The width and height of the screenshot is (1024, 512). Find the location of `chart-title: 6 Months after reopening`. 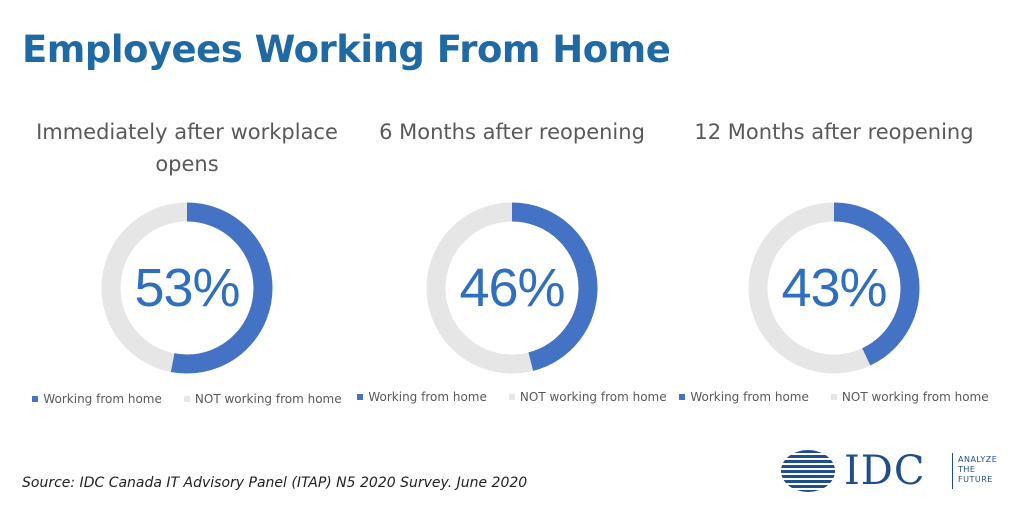

chart-title: 6 Months after reopening is located at coordinates (512, 132).